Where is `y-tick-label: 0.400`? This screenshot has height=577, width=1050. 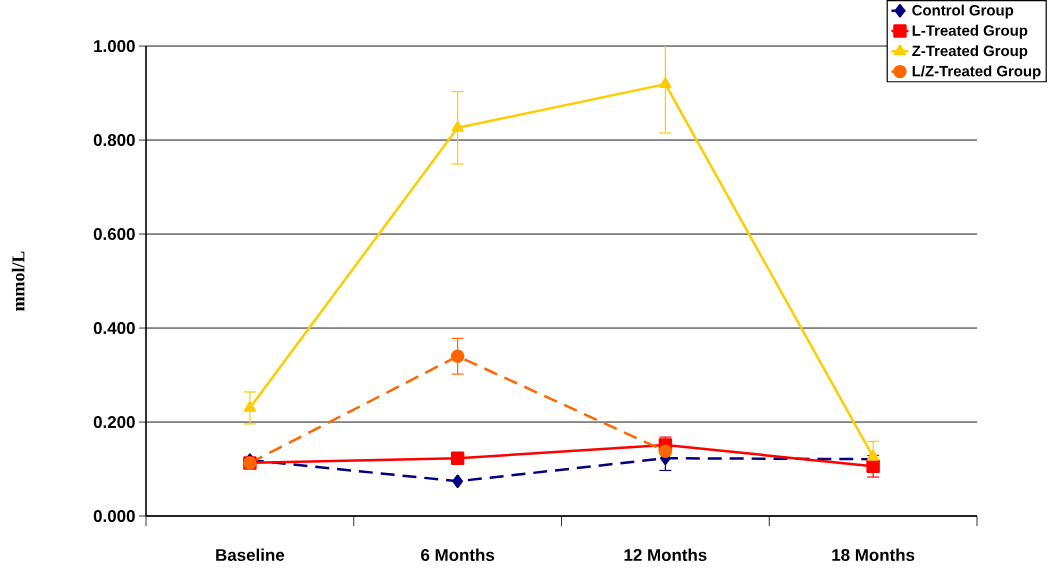 y-tick-label: 0.400 is located at coordinates (114, 328).